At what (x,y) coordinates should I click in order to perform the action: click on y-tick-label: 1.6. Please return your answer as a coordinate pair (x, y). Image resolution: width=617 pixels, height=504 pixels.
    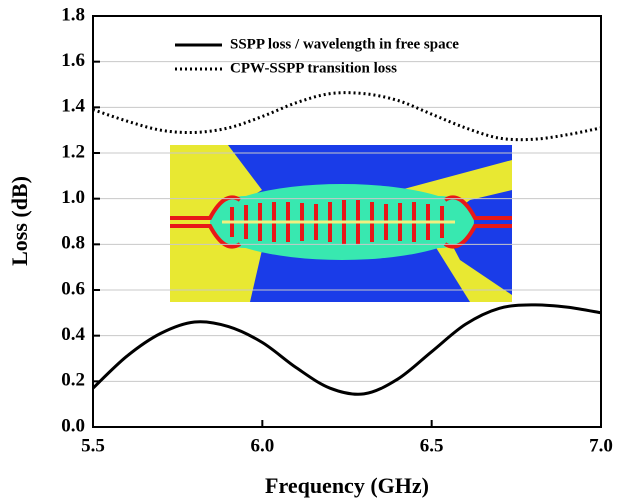
    Looking at the image, I should click on (73, 60).